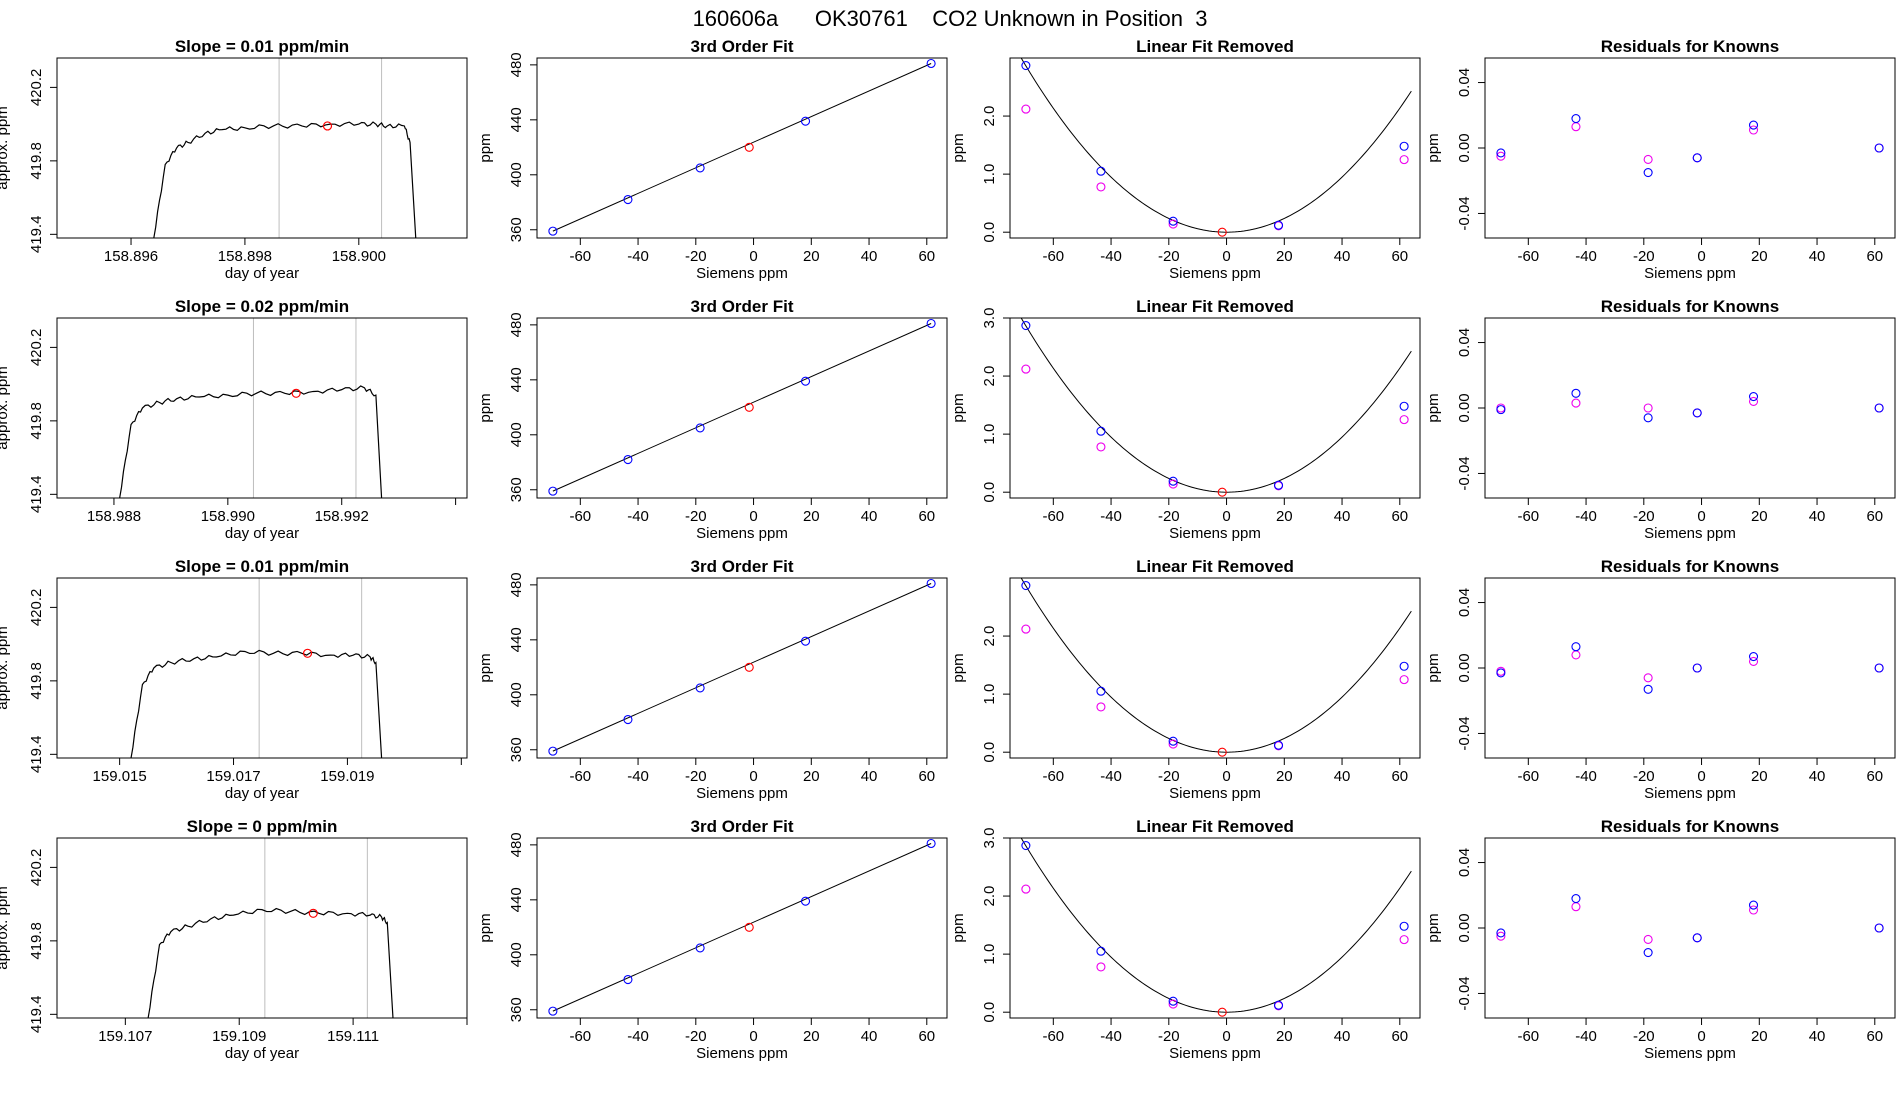 This screenshot has width=1900, height=1100. Describe the element at coordinates (262, 533) in the screenshot. I see `x-axis-label: day of year` at that location.